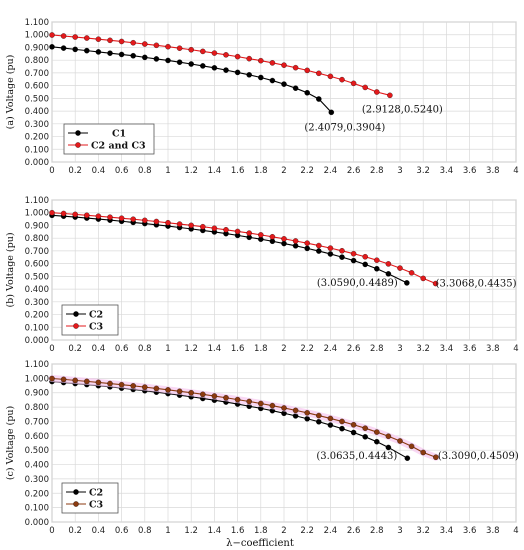  Describe the element at coordinates (96, 327) in the screenshot. I see `legend-label: C3` at that location.